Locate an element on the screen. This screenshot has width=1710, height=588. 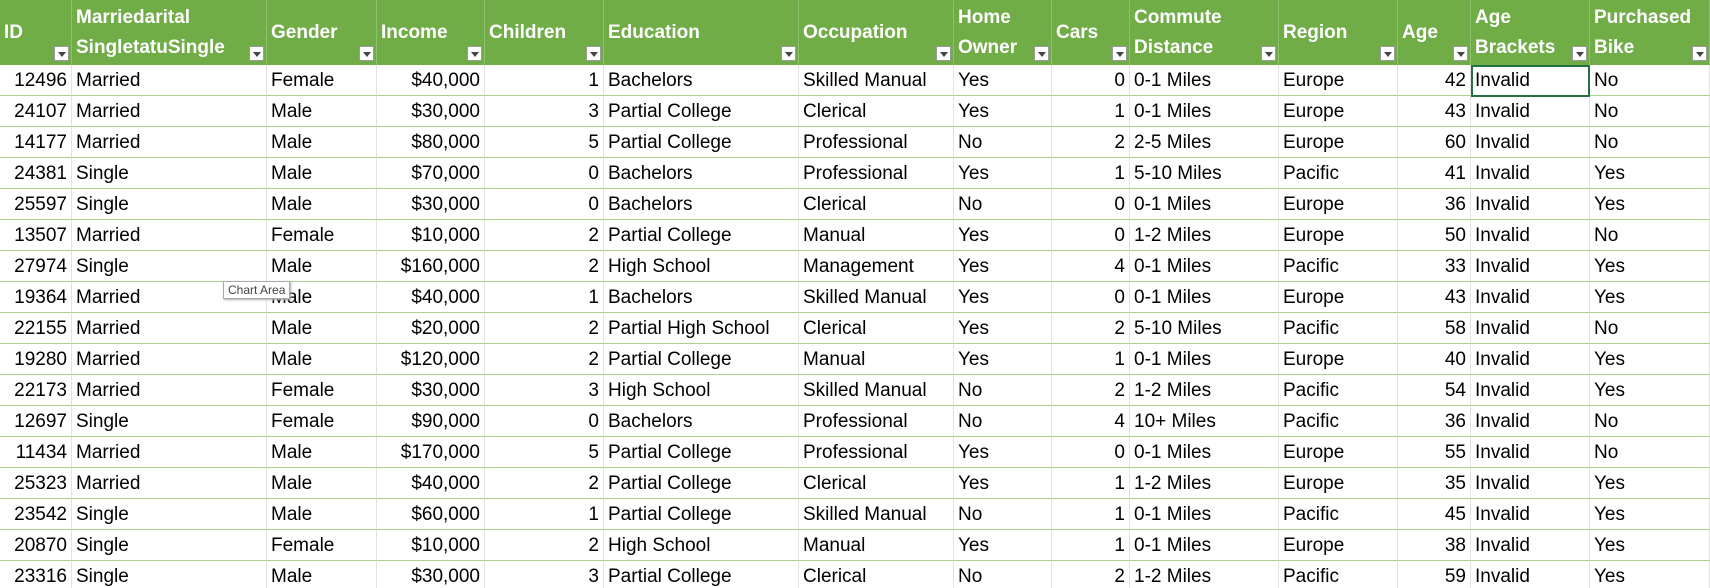
column-header: Commute Distance is located at coordinates (1204, 32).